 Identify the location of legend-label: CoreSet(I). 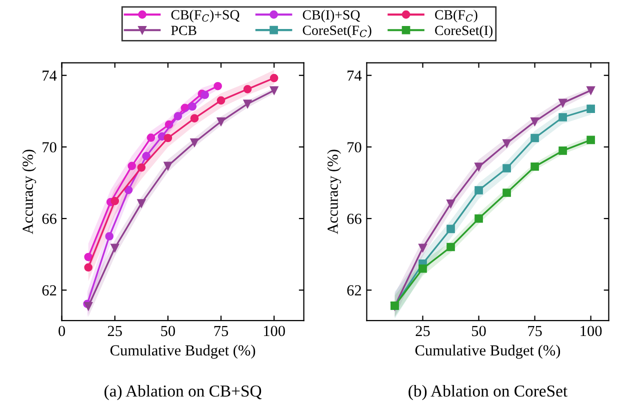
(463, 31).